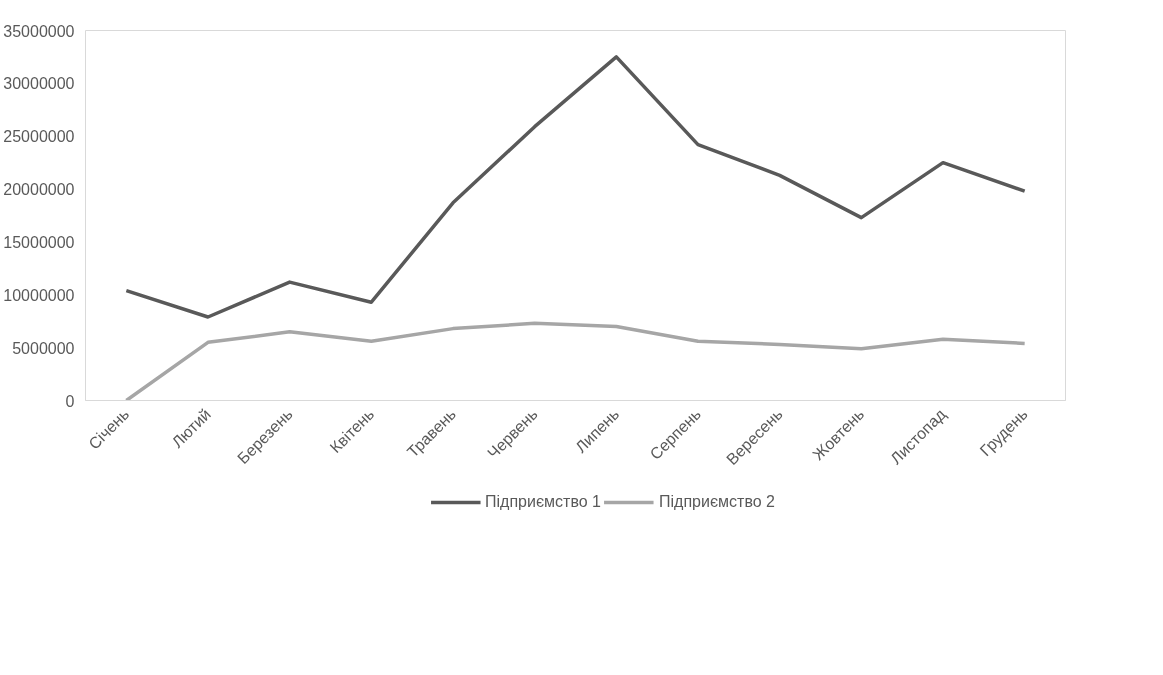 The height and width of the screenshot is (675, 1163). Describe the element at coordinates (39, 31) in the screenshot. I see `y-tick-label: 35000000` at that location.